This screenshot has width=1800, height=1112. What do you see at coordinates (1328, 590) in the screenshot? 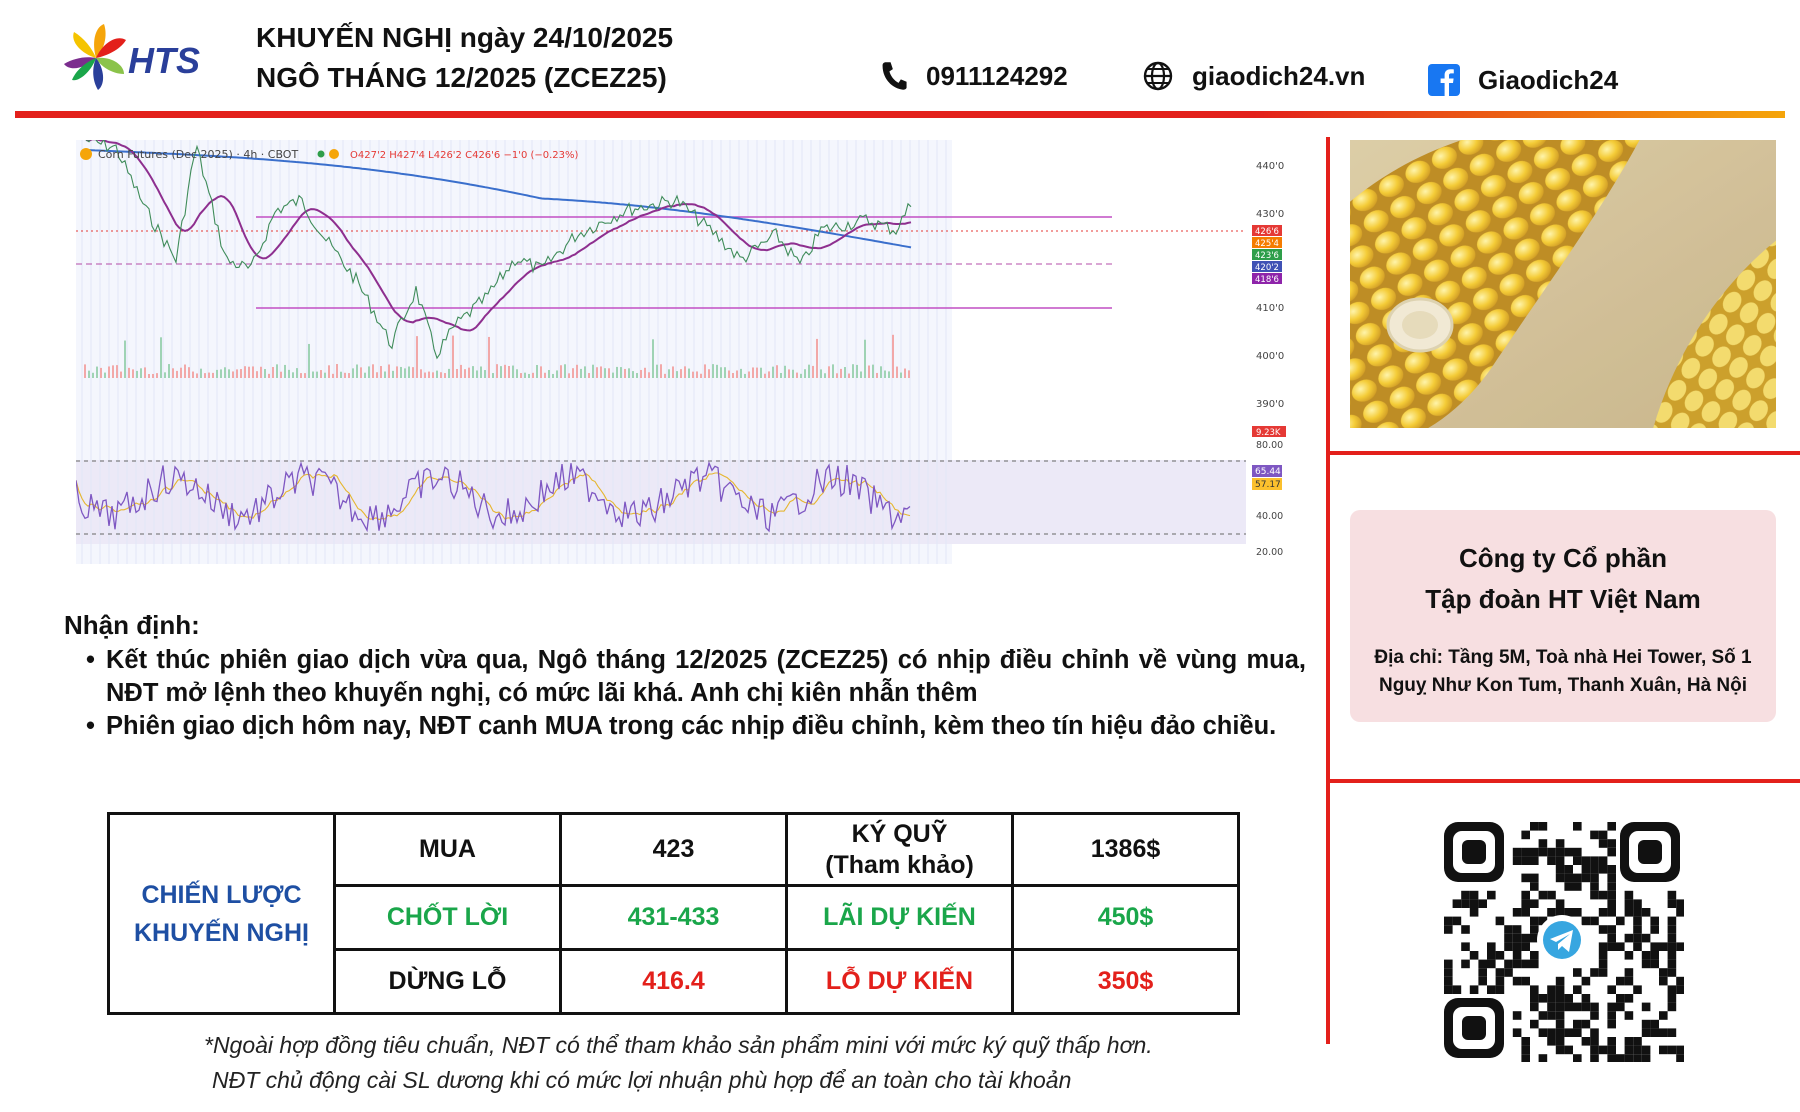
I see `column-divider` at bounding box center [1328, 590].